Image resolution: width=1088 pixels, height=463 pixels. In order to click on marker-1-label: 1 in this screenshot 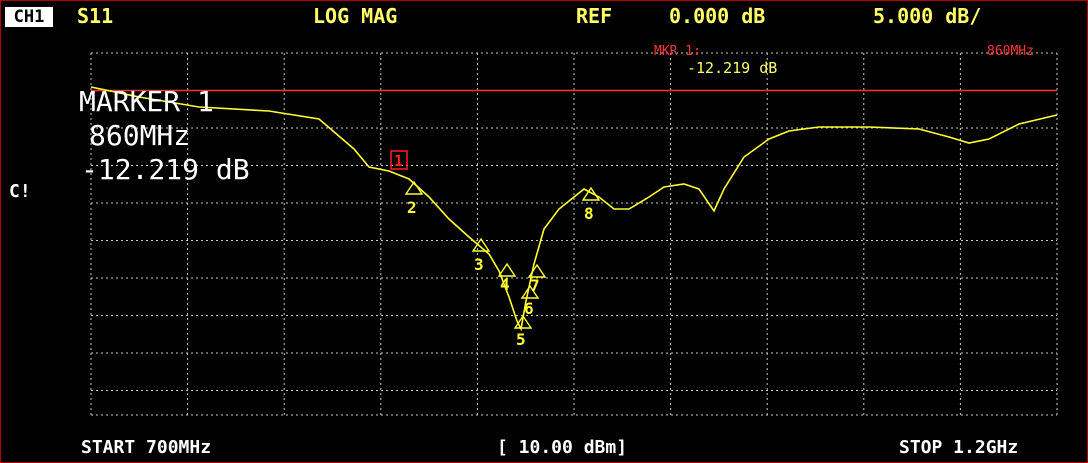, I will do `click(398, 161)`.